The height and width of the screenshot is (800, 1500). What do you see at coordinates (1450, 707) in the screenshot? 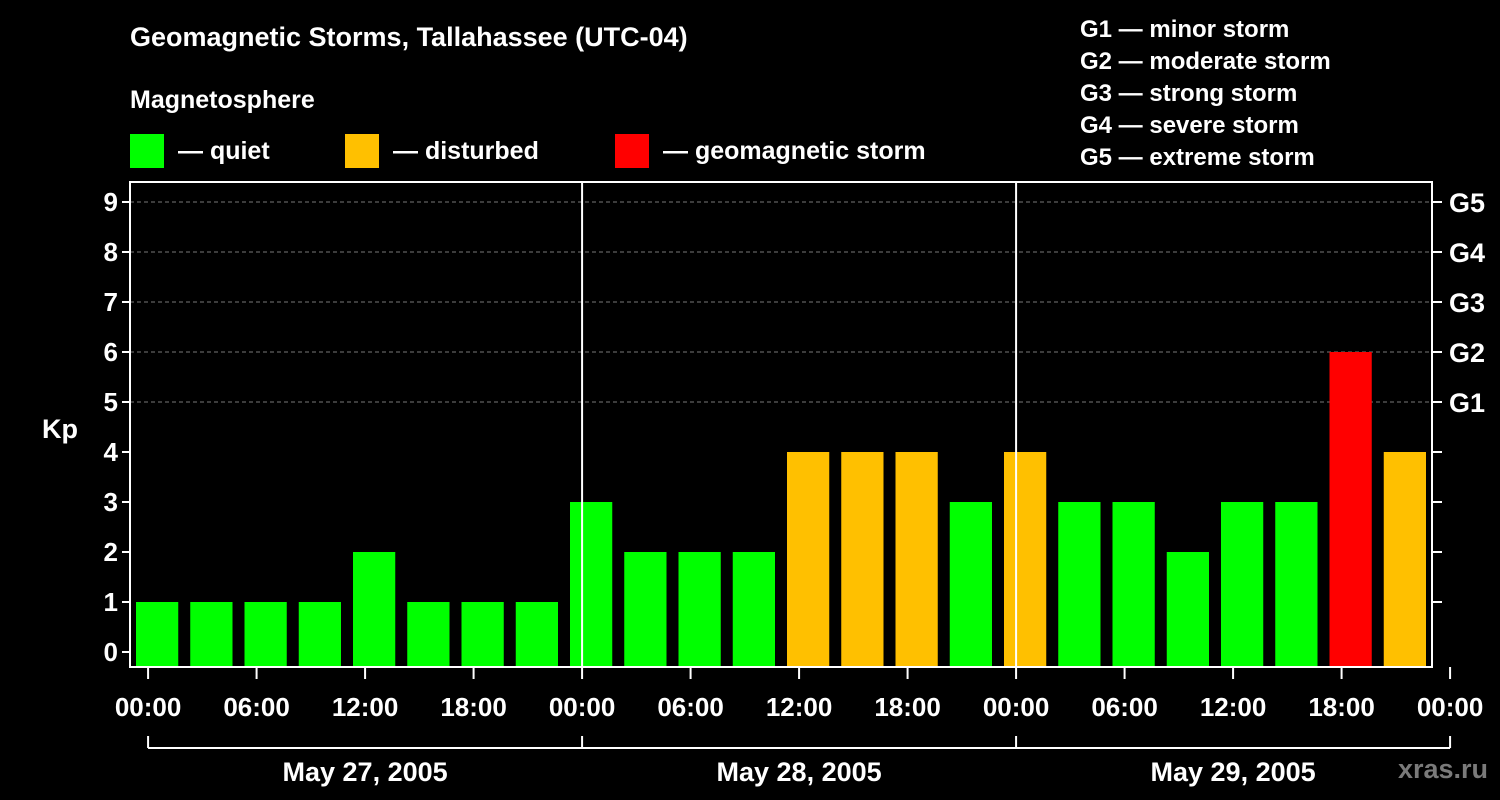
I see `x-tick-label-12: 00:00` at bounding box center [1450, 707].